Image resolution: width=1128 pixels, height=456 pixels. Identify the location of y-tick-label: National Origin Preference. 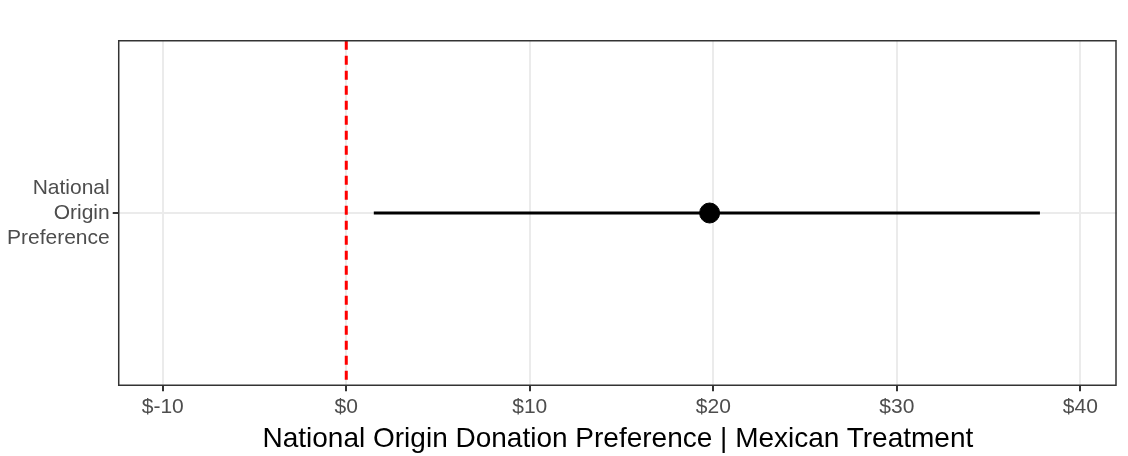
(58, 211).